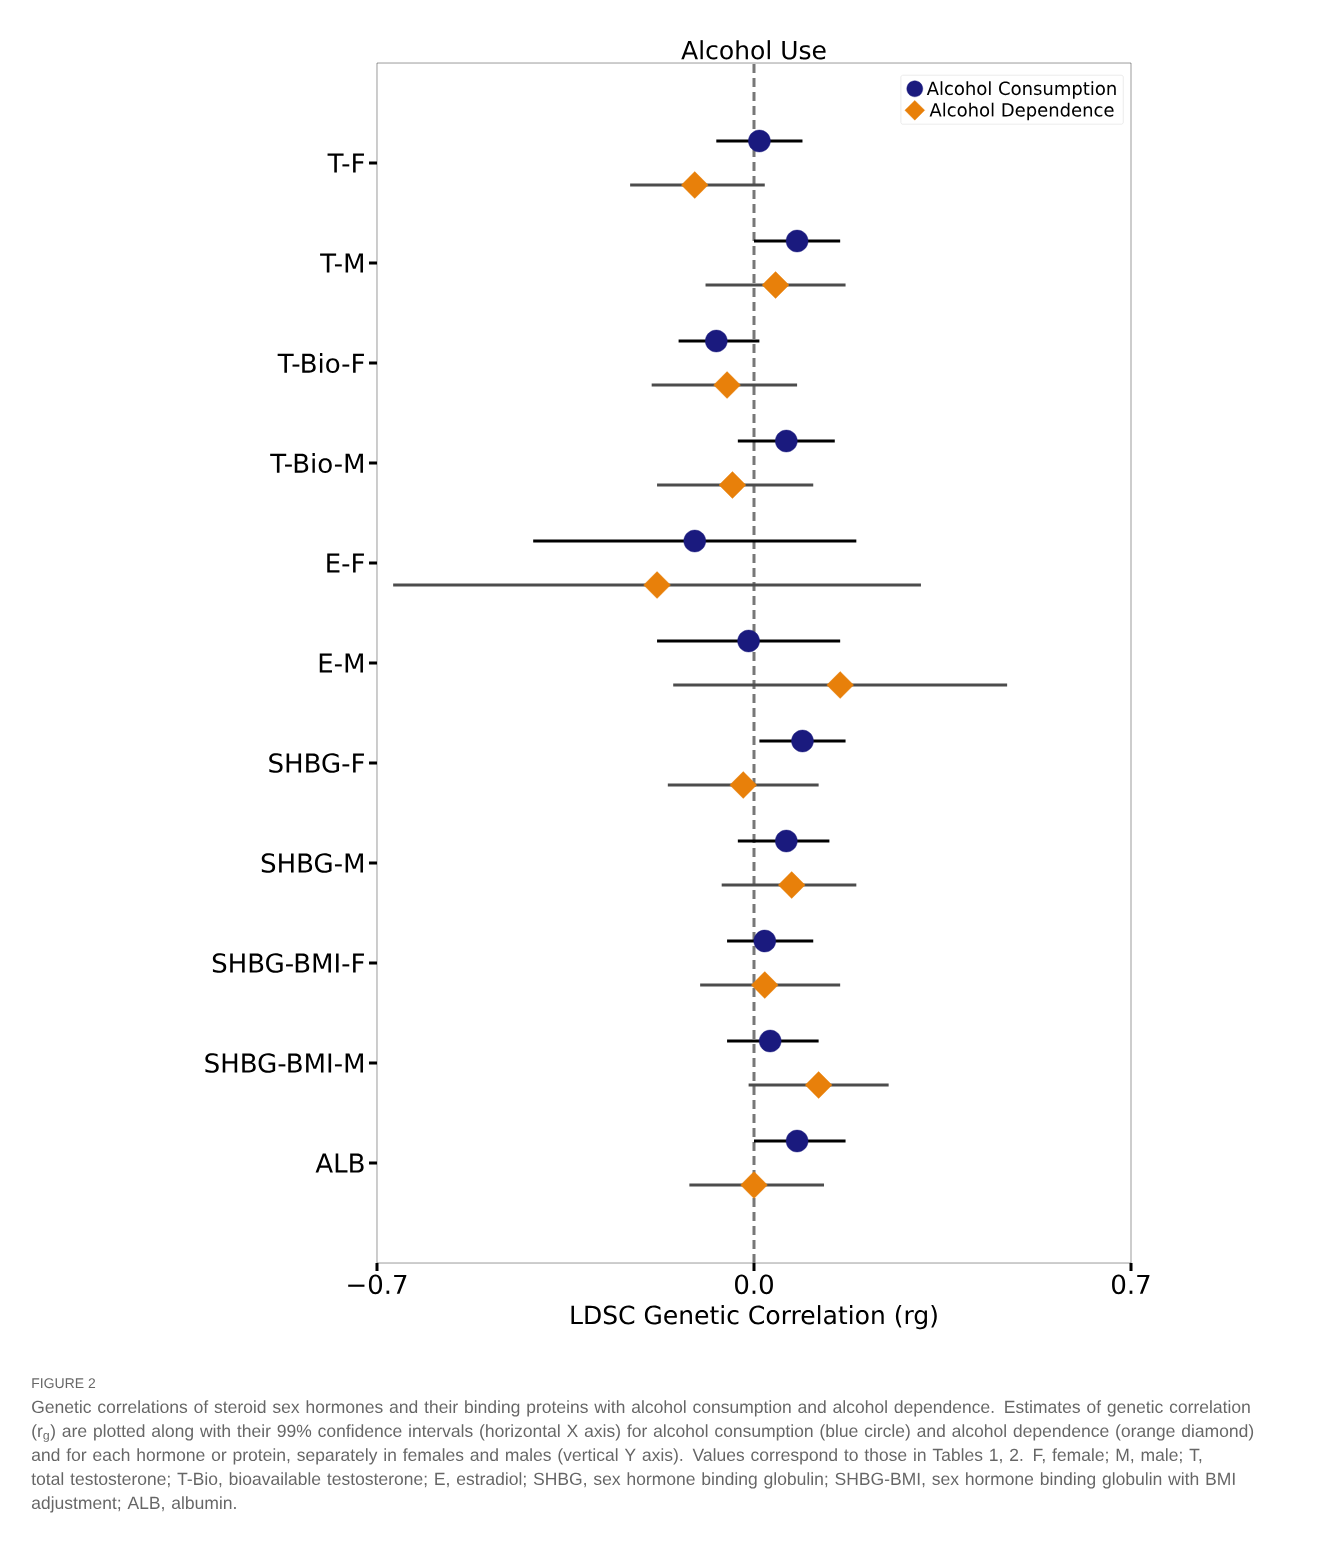 Image resolution: width=1325 pixels, height=1543 pixels. I want to click on legend-label: Alcohol Dependence, so click(1021, 111).